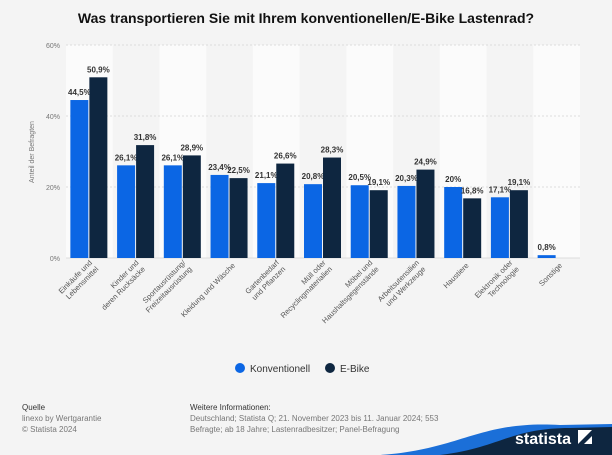  I want to click on x-tick-label: Gartenbedarfund Pflanzen, so click(265, 280).